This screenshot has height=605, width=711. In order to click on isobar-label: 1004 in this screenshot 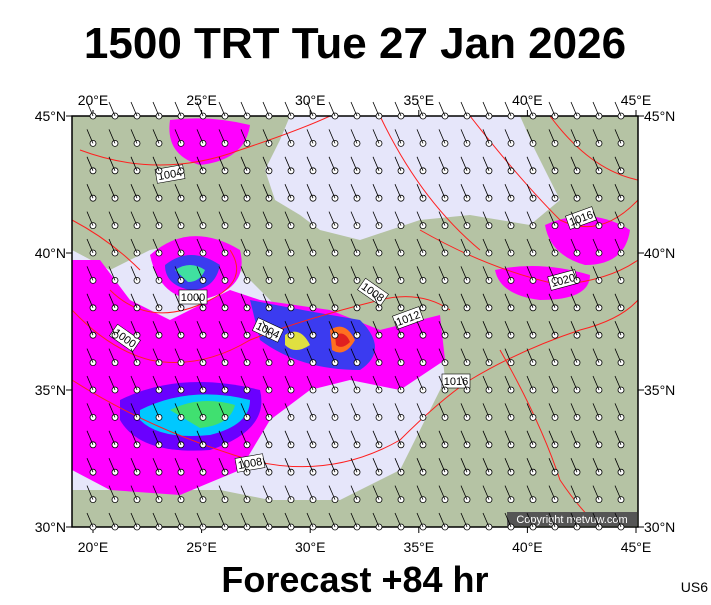, I will do `click(170, 175)`.